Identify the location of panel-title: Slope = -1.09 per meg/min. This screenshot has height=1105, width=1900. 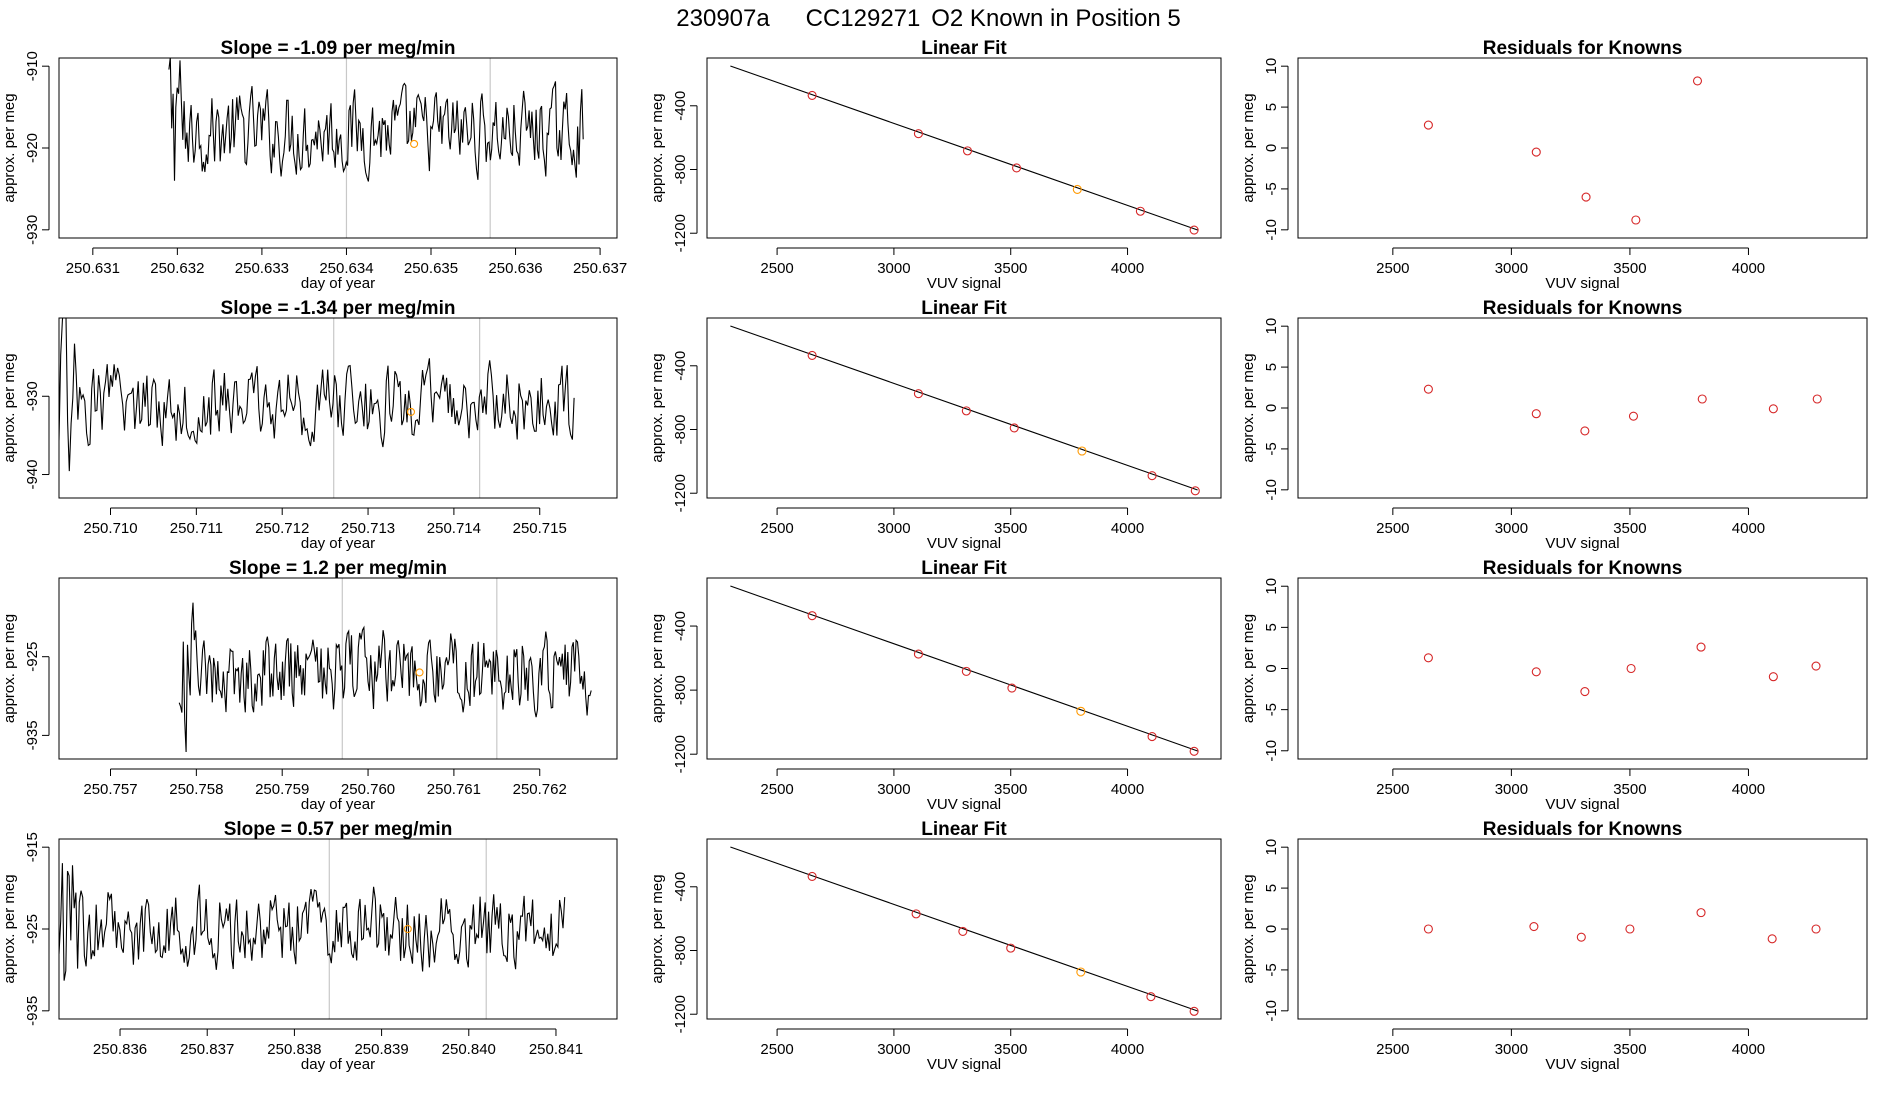
(338, 48).